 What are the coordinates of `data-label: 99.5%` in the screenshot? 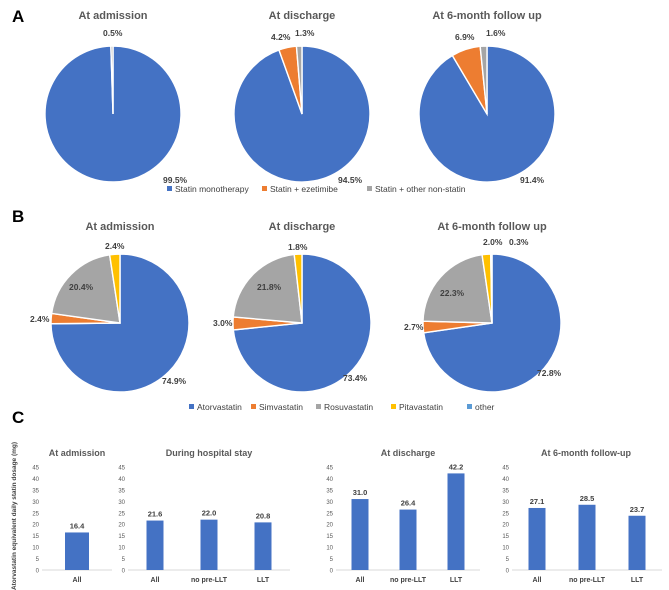 It's located at (175, 180).